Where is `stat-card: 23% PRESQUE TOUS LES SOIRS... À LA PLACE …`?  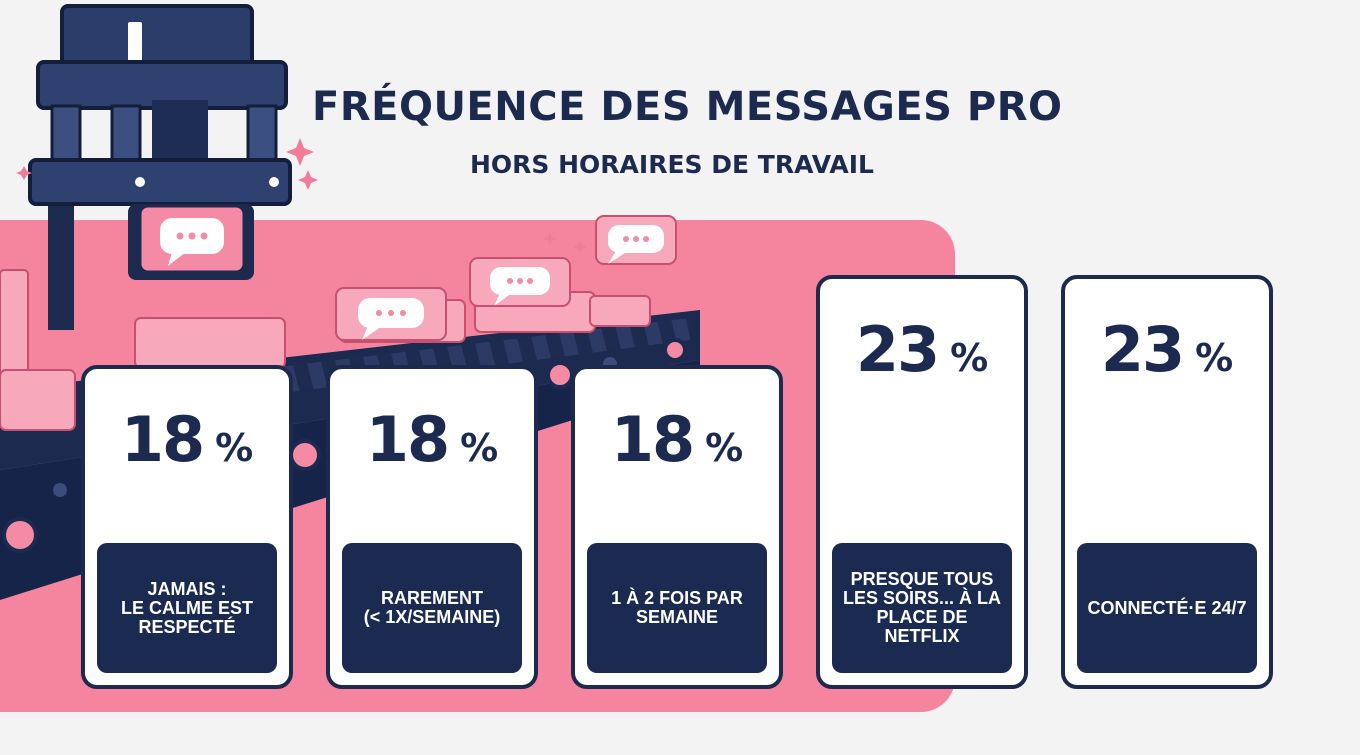
stat-card: 23% PRESQUE TOUS LES SOIRS... À LA PLACE … is located at coordinates (922, 482).